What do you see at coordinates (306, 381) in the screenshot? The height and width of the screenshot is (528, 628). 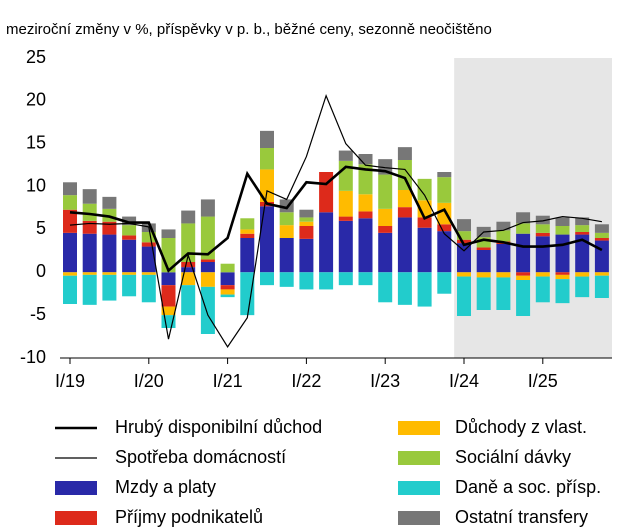 I see `x-tick-label: I/22` at bounding box center [306, 381].